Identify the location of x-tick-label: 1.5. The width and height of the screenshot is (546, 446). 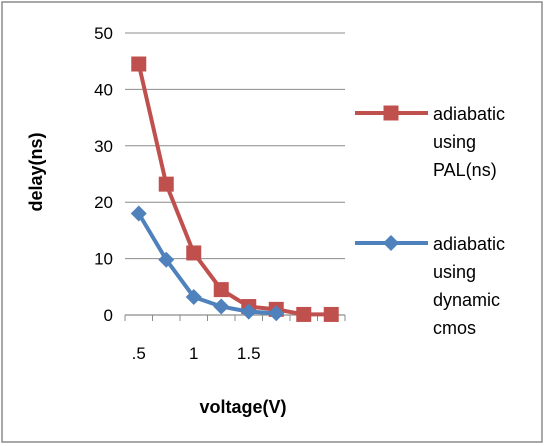
(249, 353).